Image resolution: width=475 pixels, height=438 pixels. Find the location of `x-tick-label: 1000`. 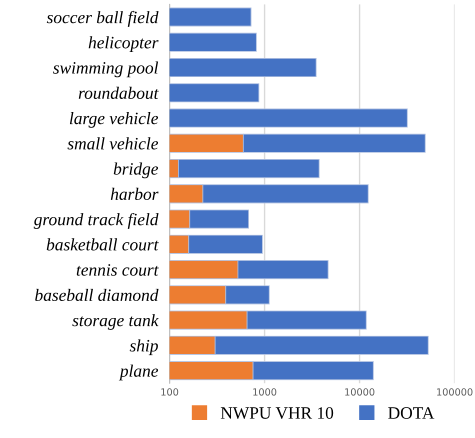

x-tick-label: 1000 is located at coordinates (264, 392).